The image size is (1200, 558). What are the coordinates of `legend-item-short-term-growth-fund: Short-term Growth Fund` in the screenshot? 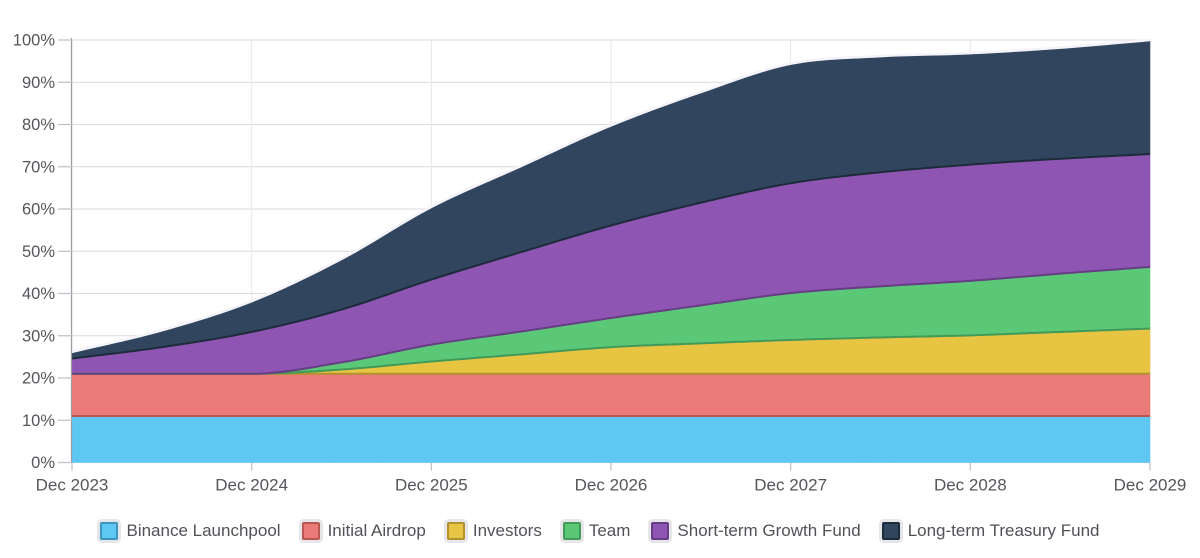 It's located at (756, 531).